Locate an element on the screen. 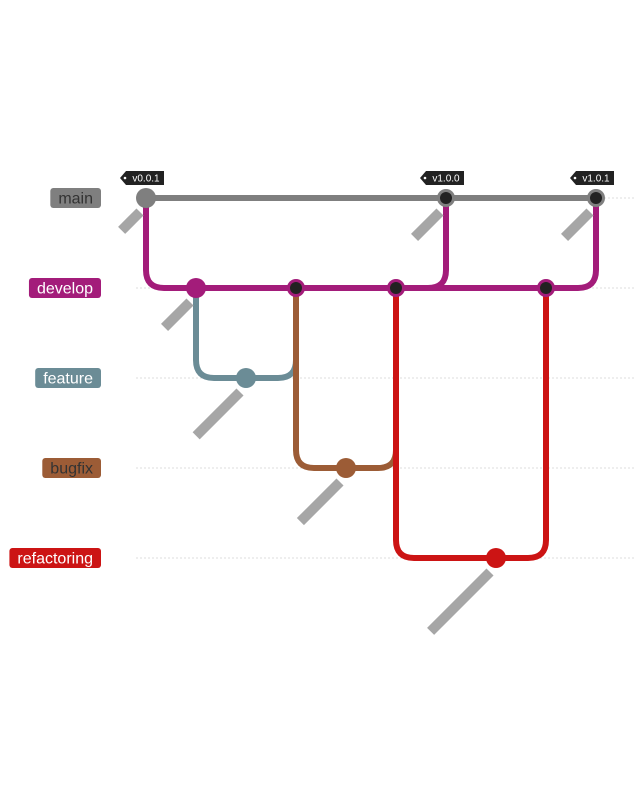 Image resolution: width=644 pixels, height=806 pixels. edge-feature is located at coordinates (246, 333).